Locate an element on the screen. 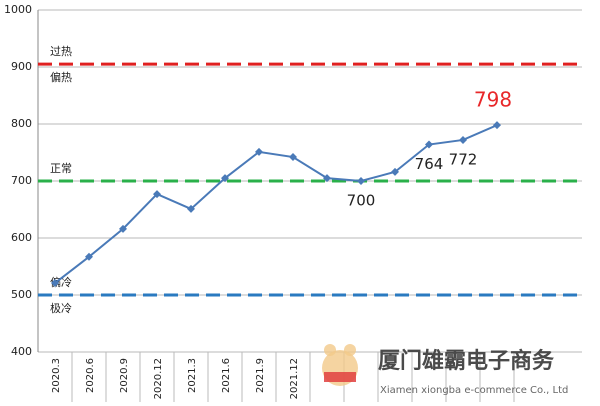 The image size is (600, 406). watermark-logo is located at coordinates (340, 365).